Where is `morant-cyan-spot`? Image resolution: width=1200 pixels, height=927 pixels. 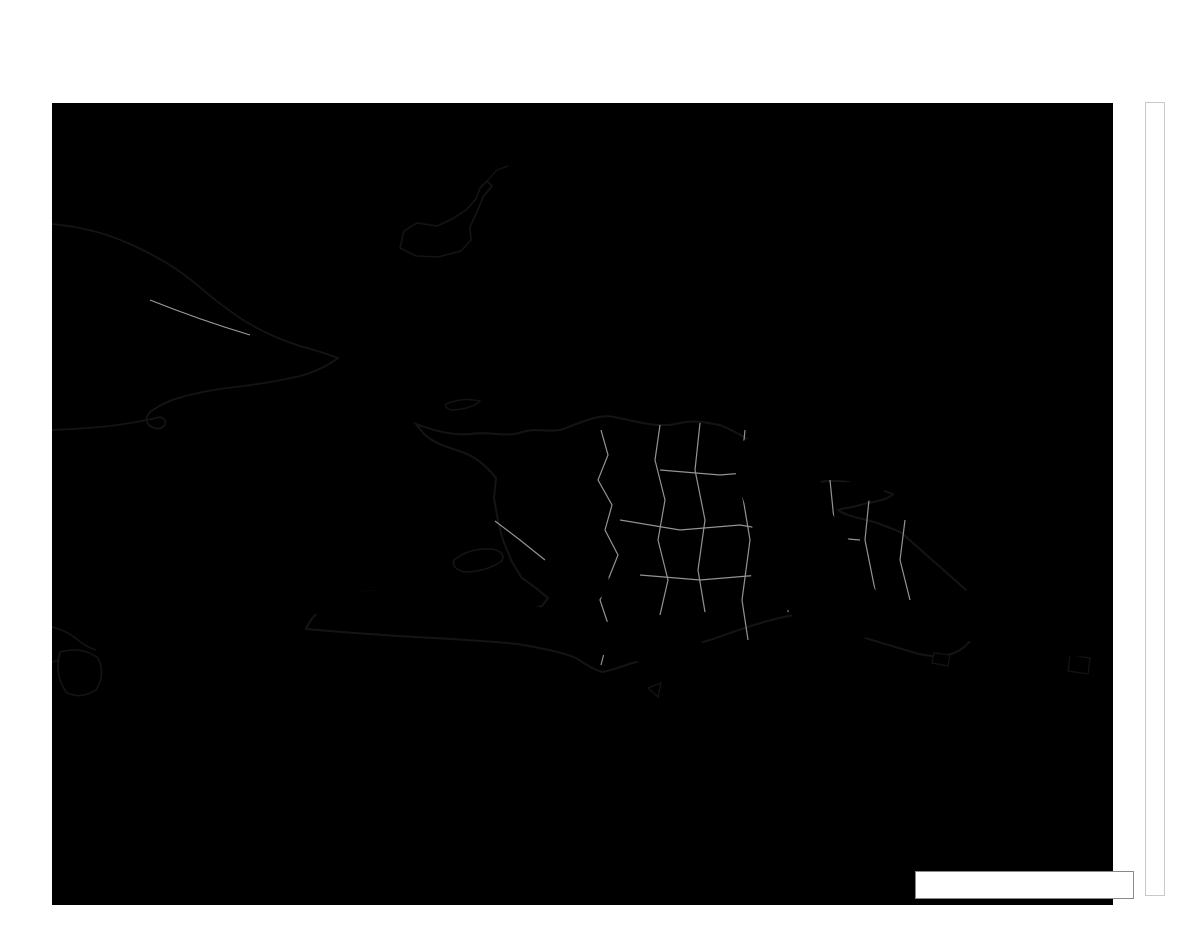 morant-cyan-spot is located at coordinates (78, 674).